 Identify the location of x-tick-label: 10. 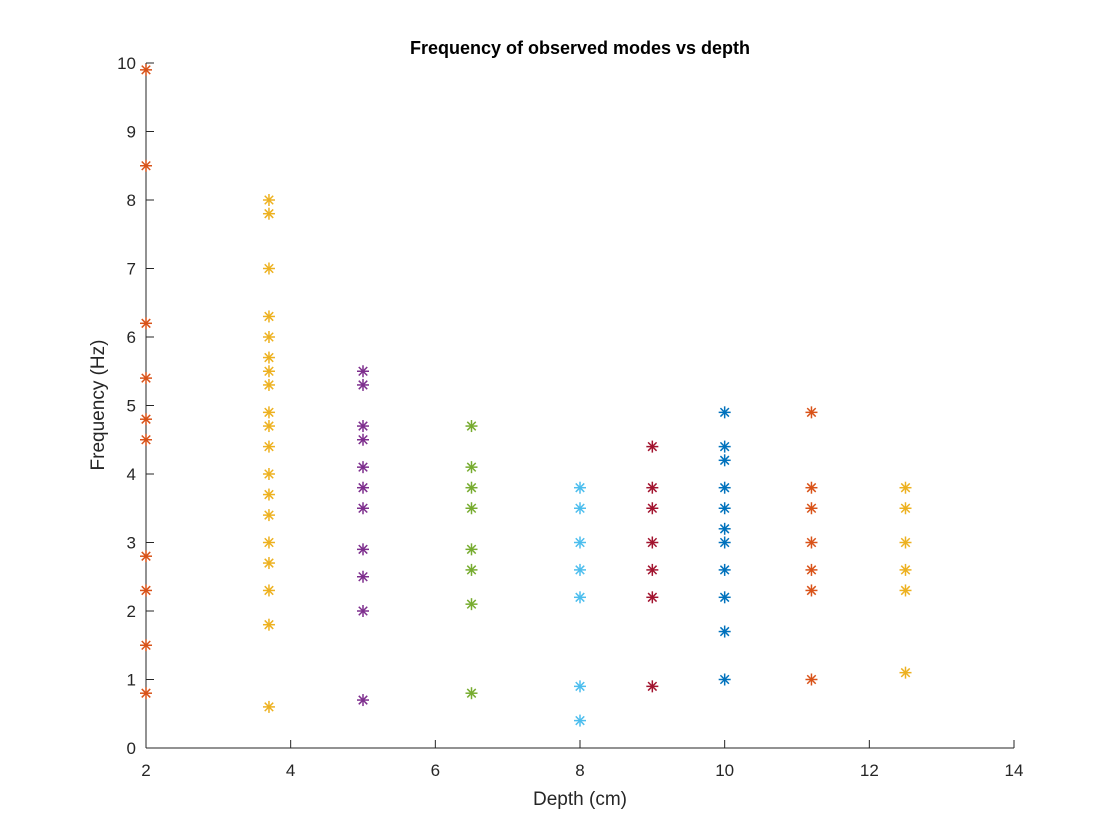
(724, 770).